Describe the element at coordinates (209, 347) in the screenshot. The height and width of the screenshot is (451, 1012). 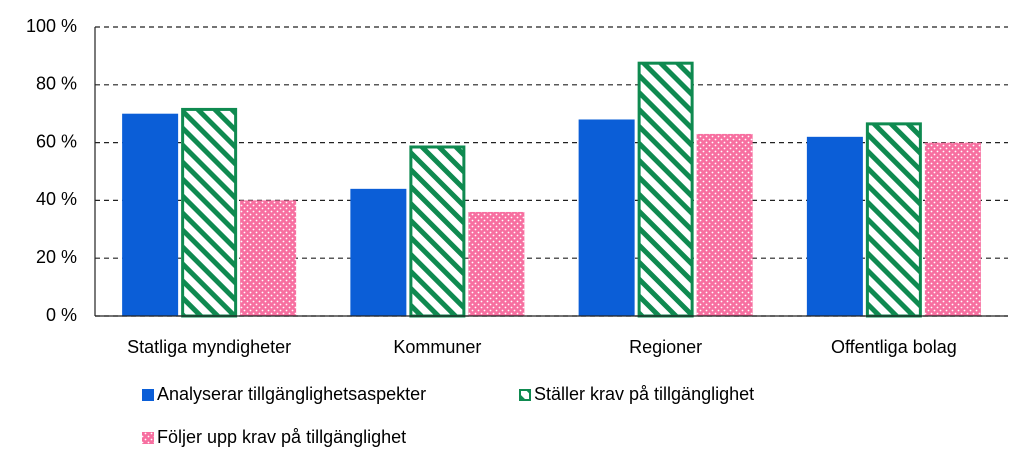
I see `x-tick-label: Statliga myndigheter` at that location.